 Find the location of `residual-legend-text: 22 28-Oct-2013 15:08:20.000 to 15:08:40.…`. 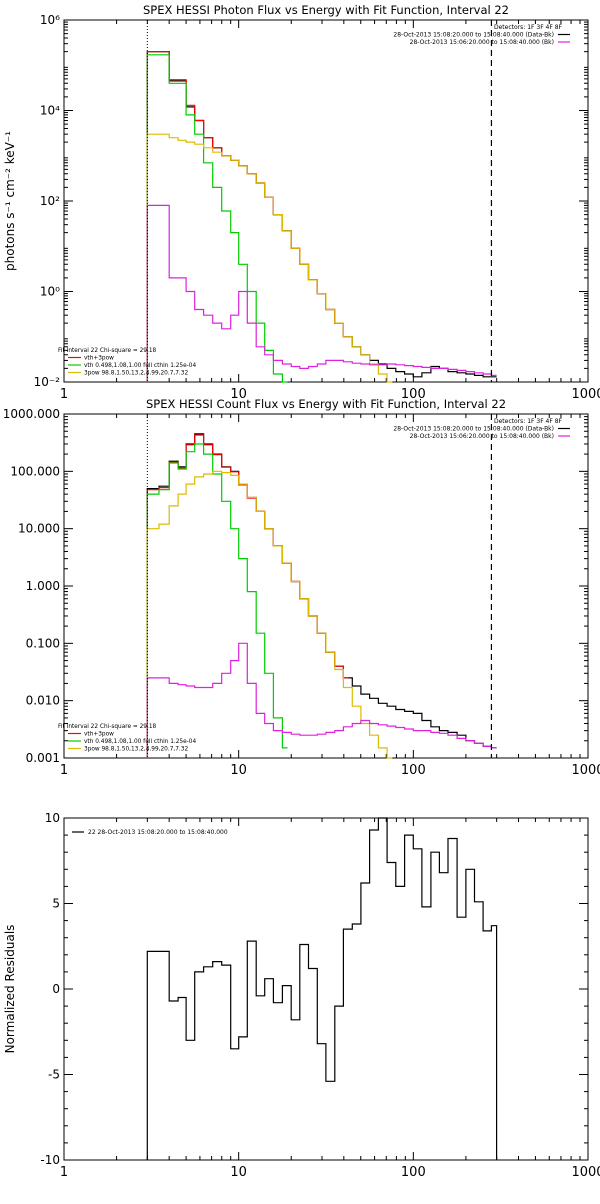

residual-legend-text: 22 28-Oct-2013 15:08:20.000 to 15:08:40.… is located at coordinates (158, 832).